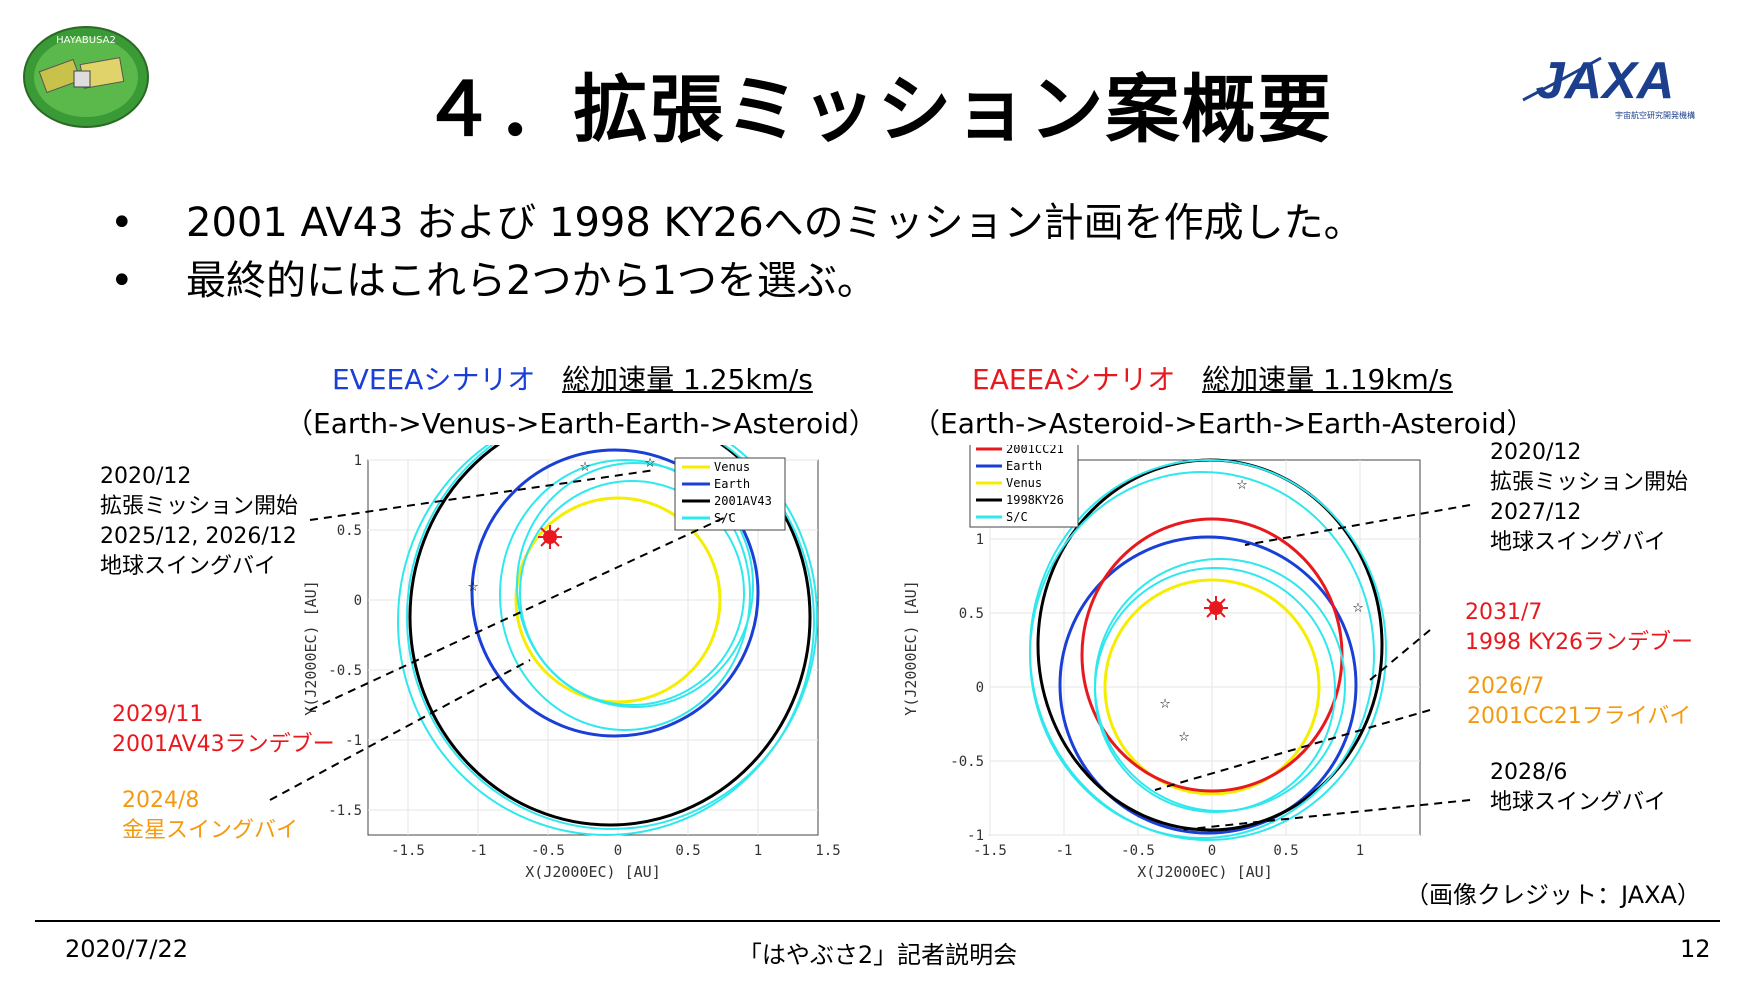 The image size is (1755, 988). I want to click on right-ylabel: Y(J2000EC) [AU], so click(911, 647).